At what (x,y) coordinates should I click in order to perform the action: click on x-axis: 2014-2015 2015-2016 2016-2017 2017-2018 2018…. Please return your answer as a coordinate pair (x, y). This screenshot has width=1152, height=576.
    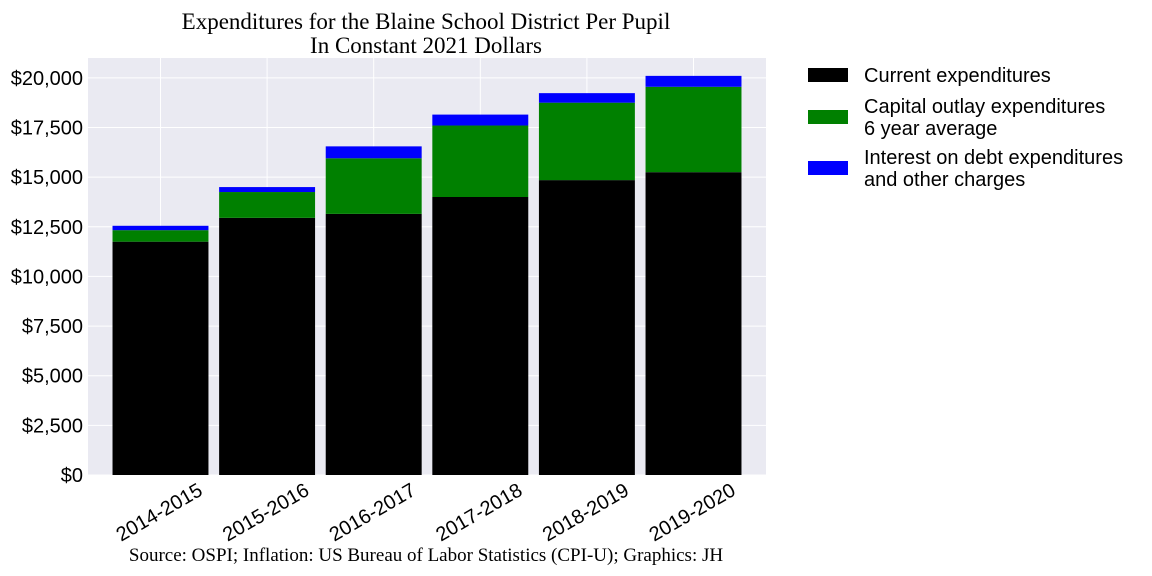
    Looking at the image, I should click on (426, 512).